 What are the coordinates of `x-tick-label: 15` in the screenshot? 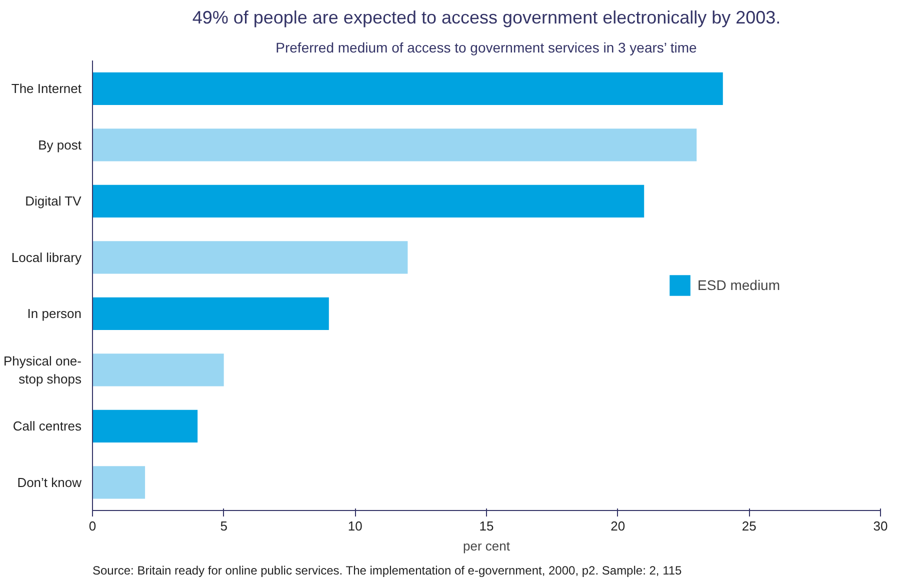 It's located at (486, 526).